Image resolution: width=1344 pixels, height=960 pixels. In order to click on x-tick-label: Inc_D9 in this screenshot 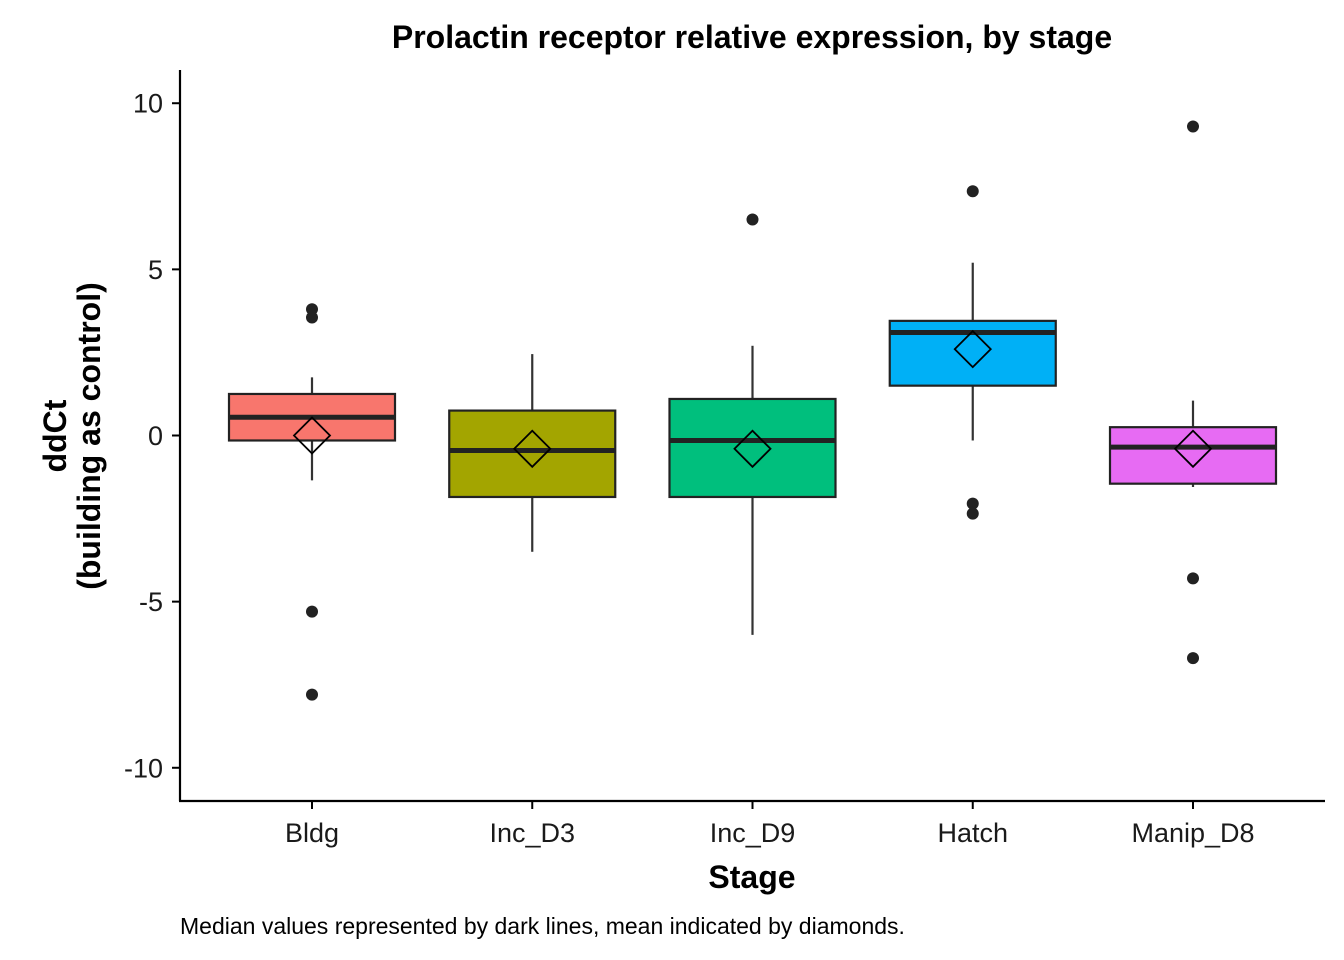, I will do `click(753, 833)`.